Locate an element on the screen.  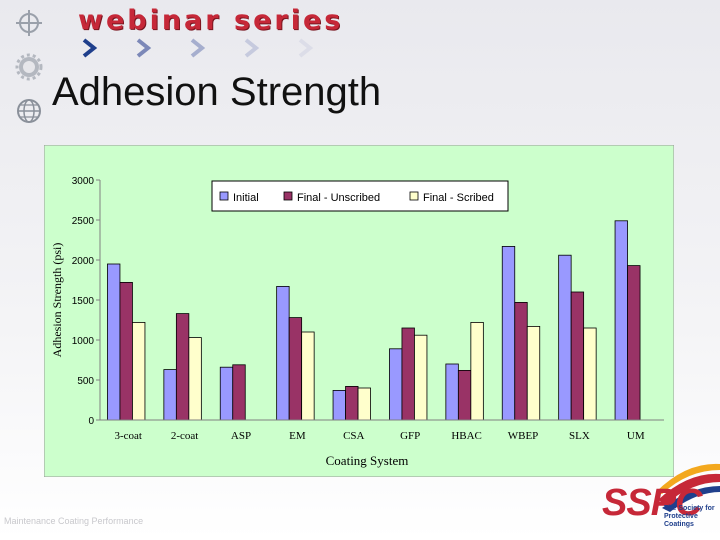
x-tick-label: 3-coat is located at coordinates (127, 436).